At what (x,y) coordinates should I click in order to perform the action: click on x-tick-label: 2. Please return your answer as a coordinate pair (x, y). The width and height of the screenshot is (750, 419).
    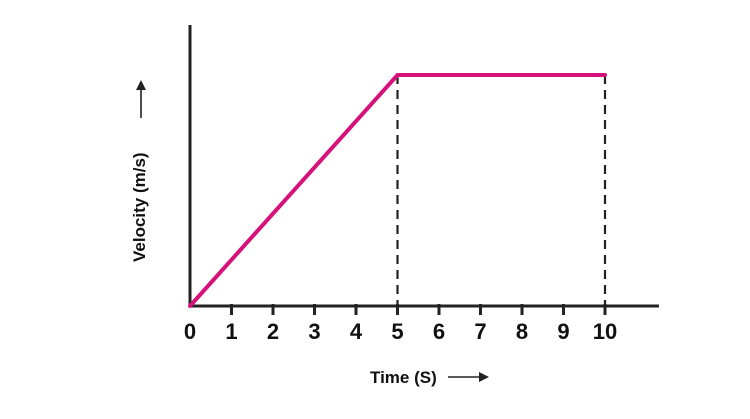
    Looking at the image, I should click on (273, 331).